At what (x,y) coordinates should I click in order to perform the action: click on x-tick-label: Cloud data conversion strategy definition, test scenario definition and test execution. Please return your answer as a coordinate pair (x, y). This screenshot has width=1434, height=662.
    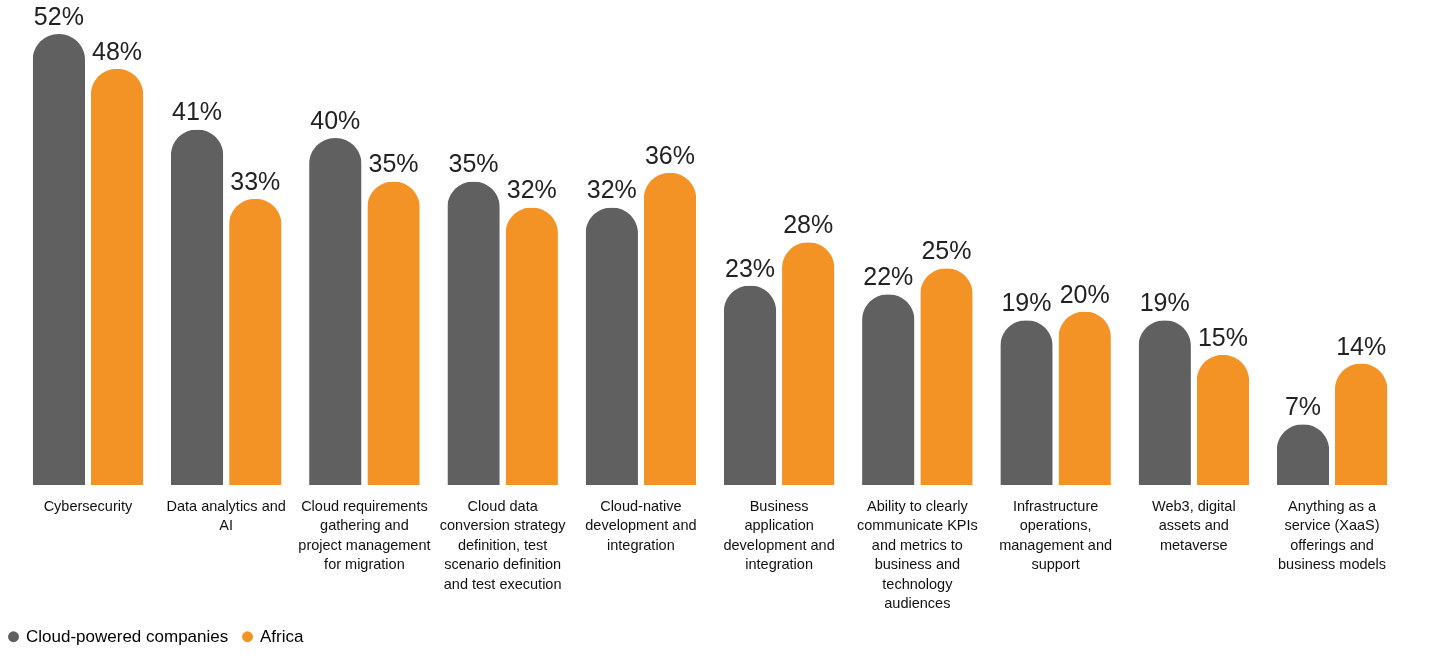
    Looking at the image, I should click on (503, 544).